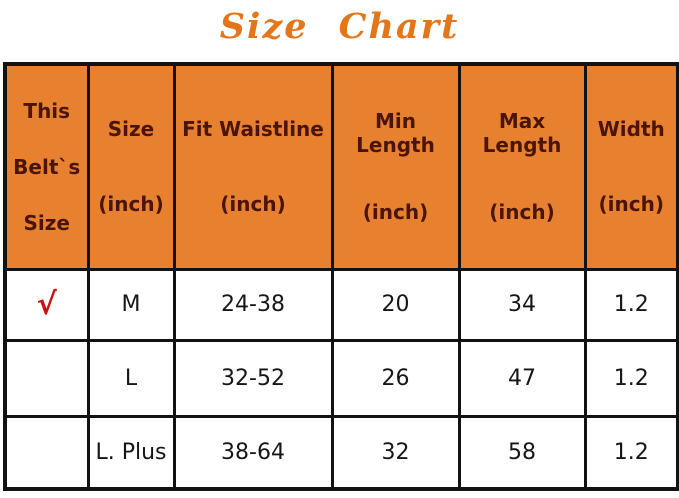 The height and width of the screenshot is (498, 679). I want to click on header-lines: Min Length (inch), so click(395, 166).